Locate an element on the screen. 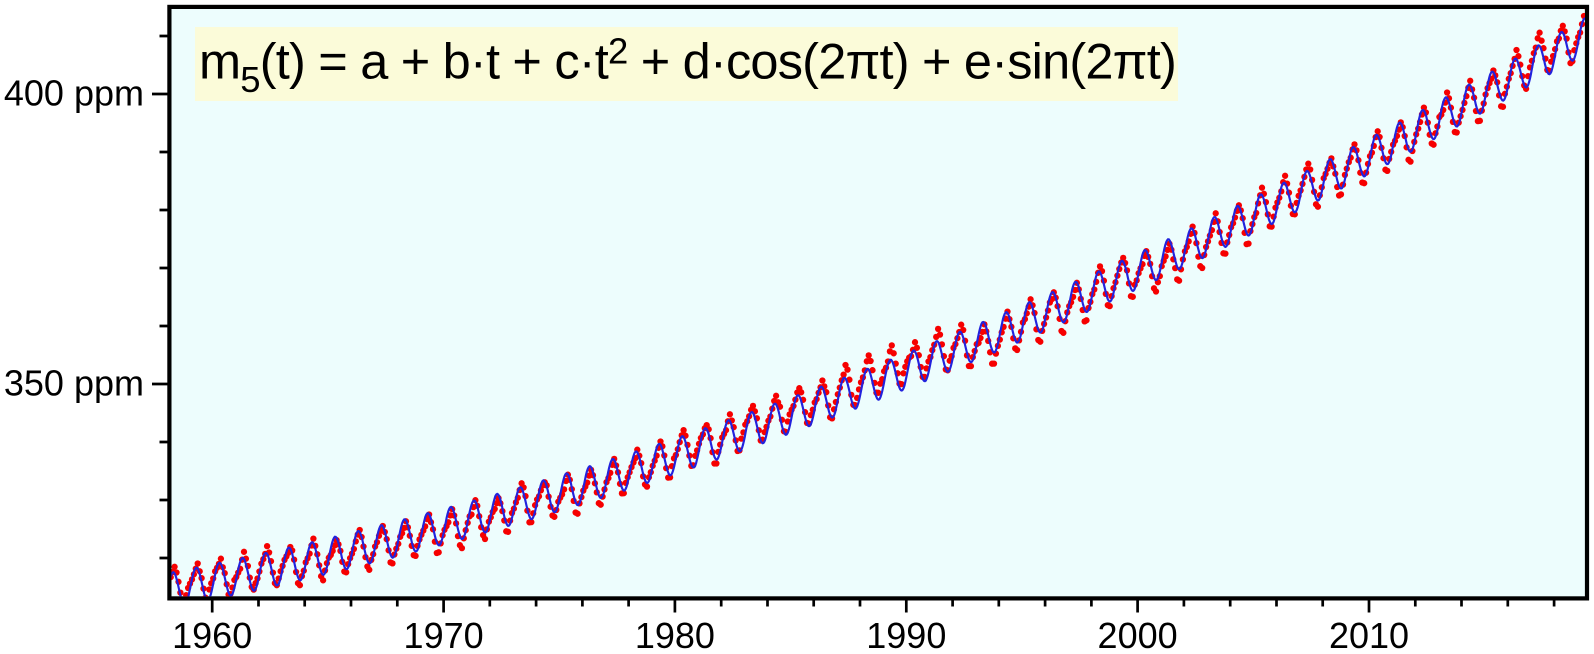 This screenshot has height=654, width=1594. svg-text: 2010 is located at coordinates (1369, 634).